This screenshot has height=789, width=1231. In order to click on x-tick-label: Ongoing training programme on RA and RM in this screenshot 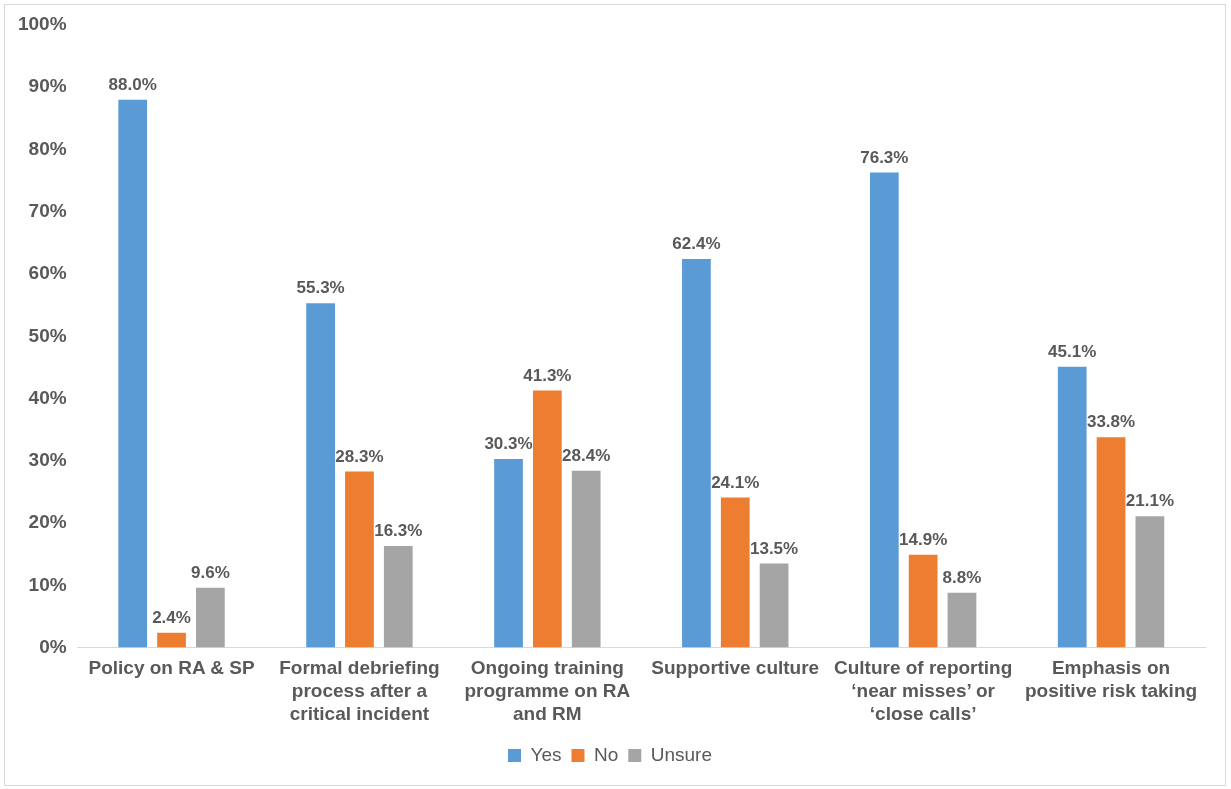, I will do `click(547, 690)`.